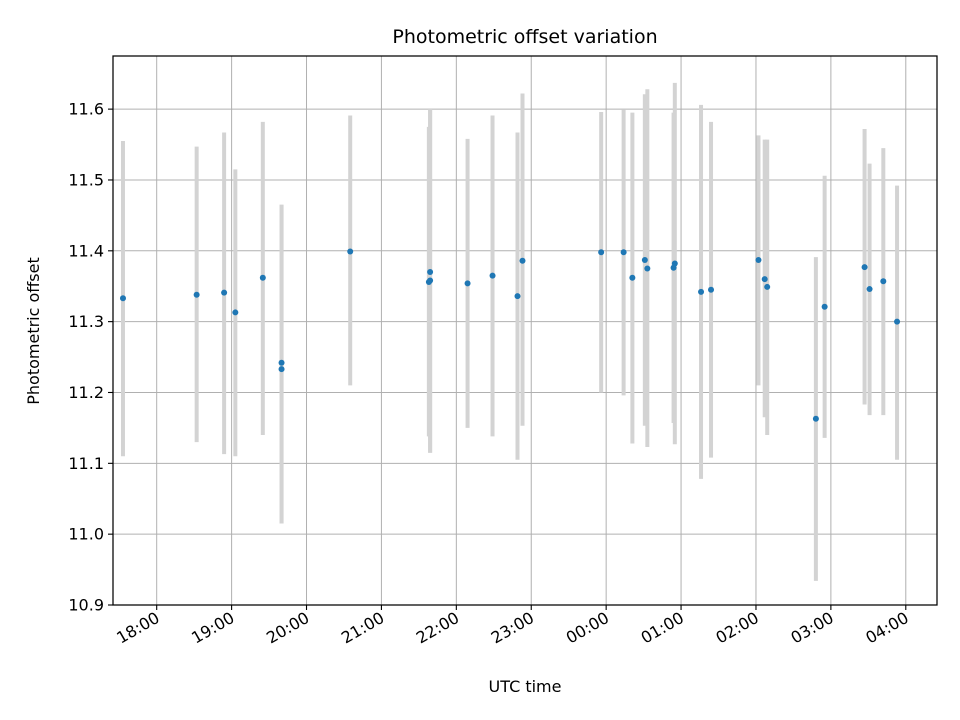  Describe the element at coordinates (86, 179) in the screenshot. I see `y-tick-label: 11.5` at that location.